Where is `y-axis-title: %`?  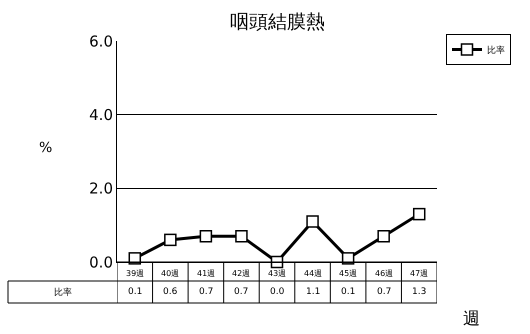
y-axis-title: % is located at coordinates (45, 148).